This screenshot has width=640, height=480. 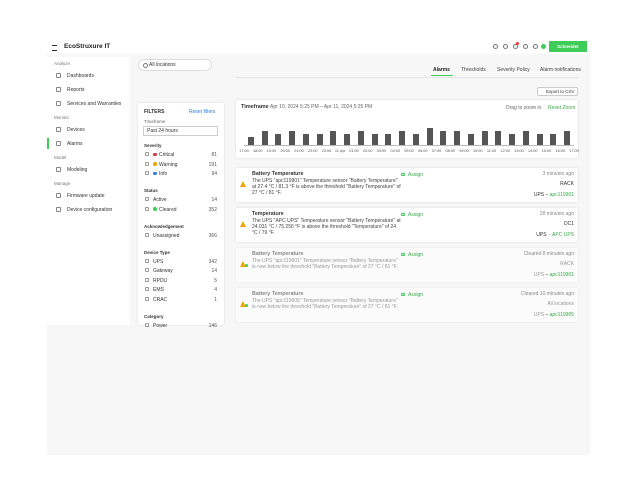 I want to click on timeframe-value: Past 24 hours, so click(x=162, y=131).